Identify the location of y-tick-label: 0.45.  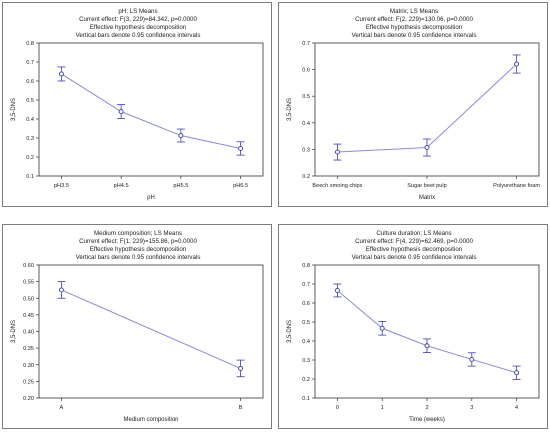
(28, 316).